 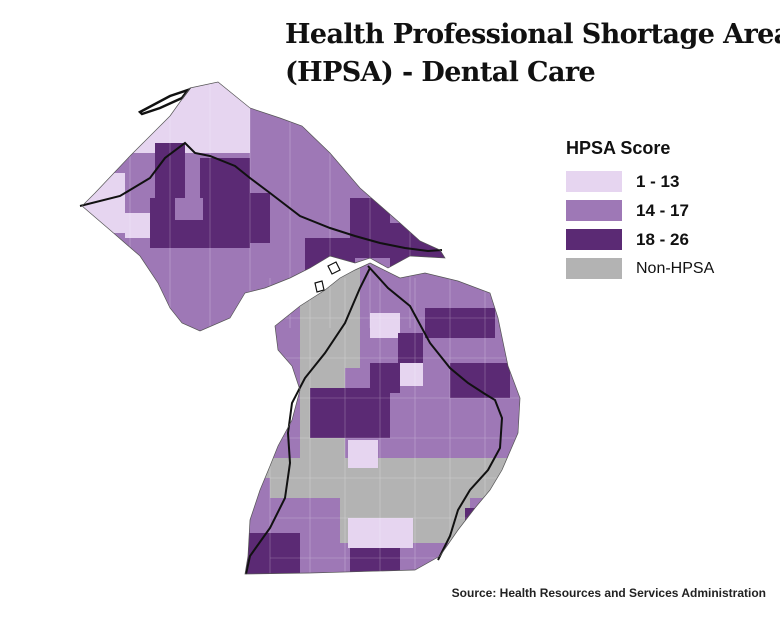 I want to click on legend-item-non-hpsa: Non-HPSA, so click(x=640, y=268).